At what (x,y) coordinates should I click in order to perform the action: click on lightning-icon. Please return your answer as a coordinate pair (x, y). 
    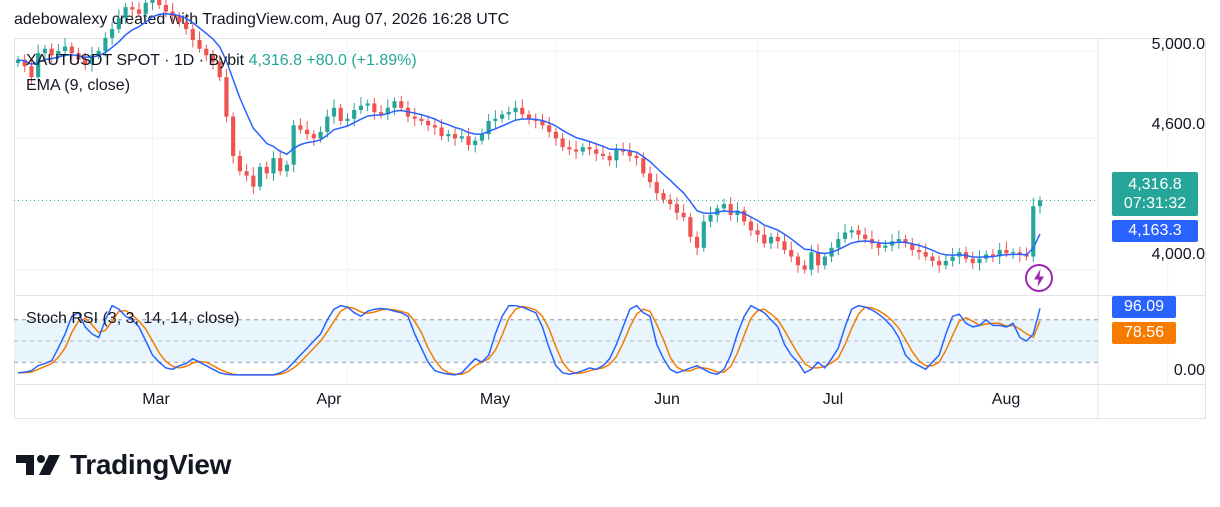
    Looking at the image, I should click on (1039, 278).